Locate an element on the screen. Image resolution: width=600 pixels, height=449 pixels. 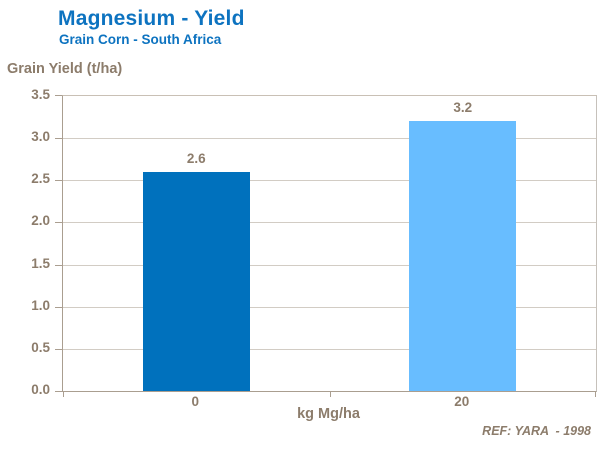
y-axis-tick-label: 0.5 is located at coordinates (40, 347).